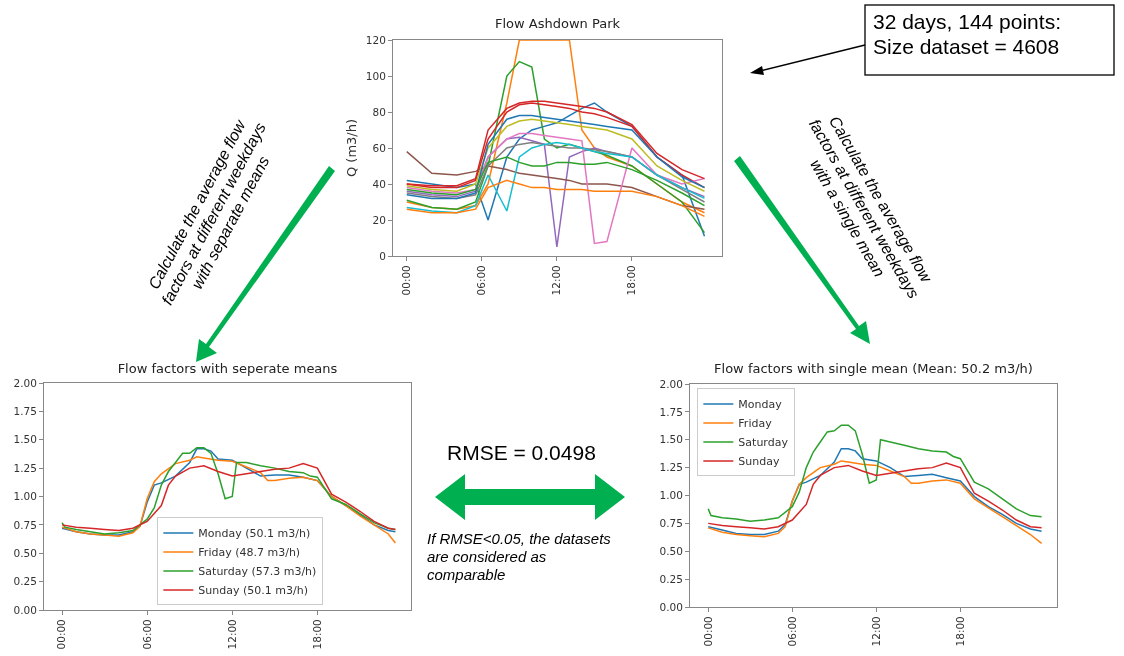 Image resolution: width=1124 pixels, height=656 pixels. Describe the element at coordinates (759, 462) in the screenshot. I see `legend-label: Sunday` at that location.